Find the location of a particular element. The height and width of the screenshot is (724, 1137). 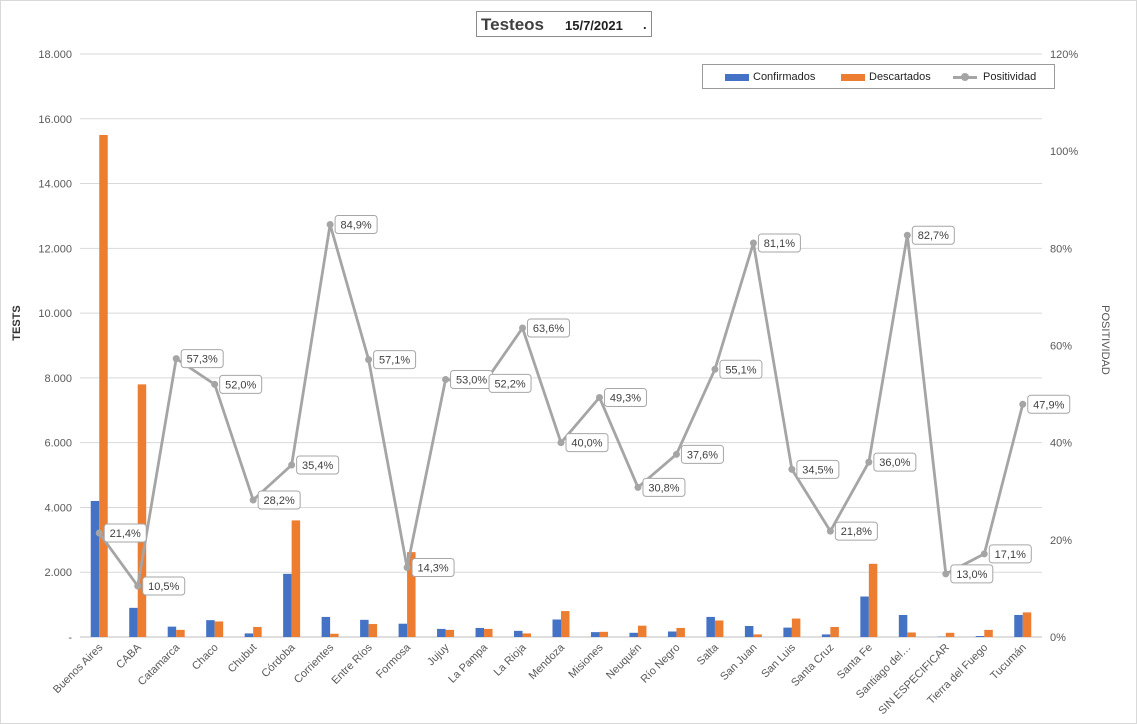

legend-label: Positividad is located at coordinates (1010, 77).